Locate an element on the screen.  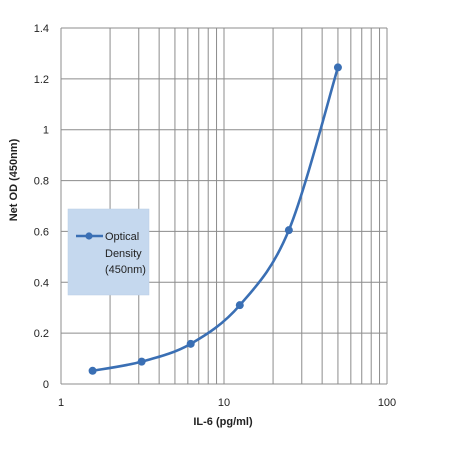
y-tick-label: 0 is located at coordinates (46, 385).